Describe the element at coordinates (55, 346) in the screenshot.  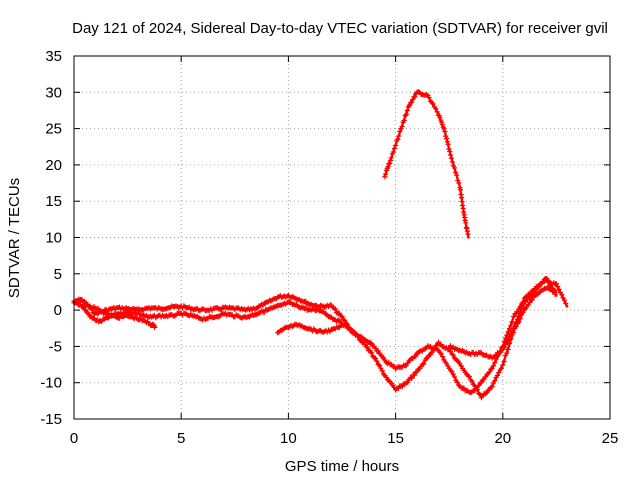
I see `y-tick-label: -5` at that location.